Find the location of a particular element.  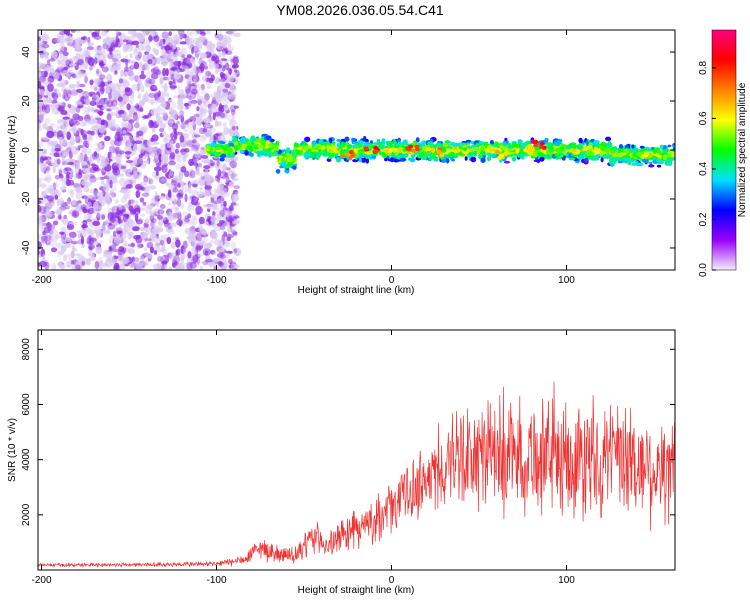

peak-blob is located at coordinates (533, 141).